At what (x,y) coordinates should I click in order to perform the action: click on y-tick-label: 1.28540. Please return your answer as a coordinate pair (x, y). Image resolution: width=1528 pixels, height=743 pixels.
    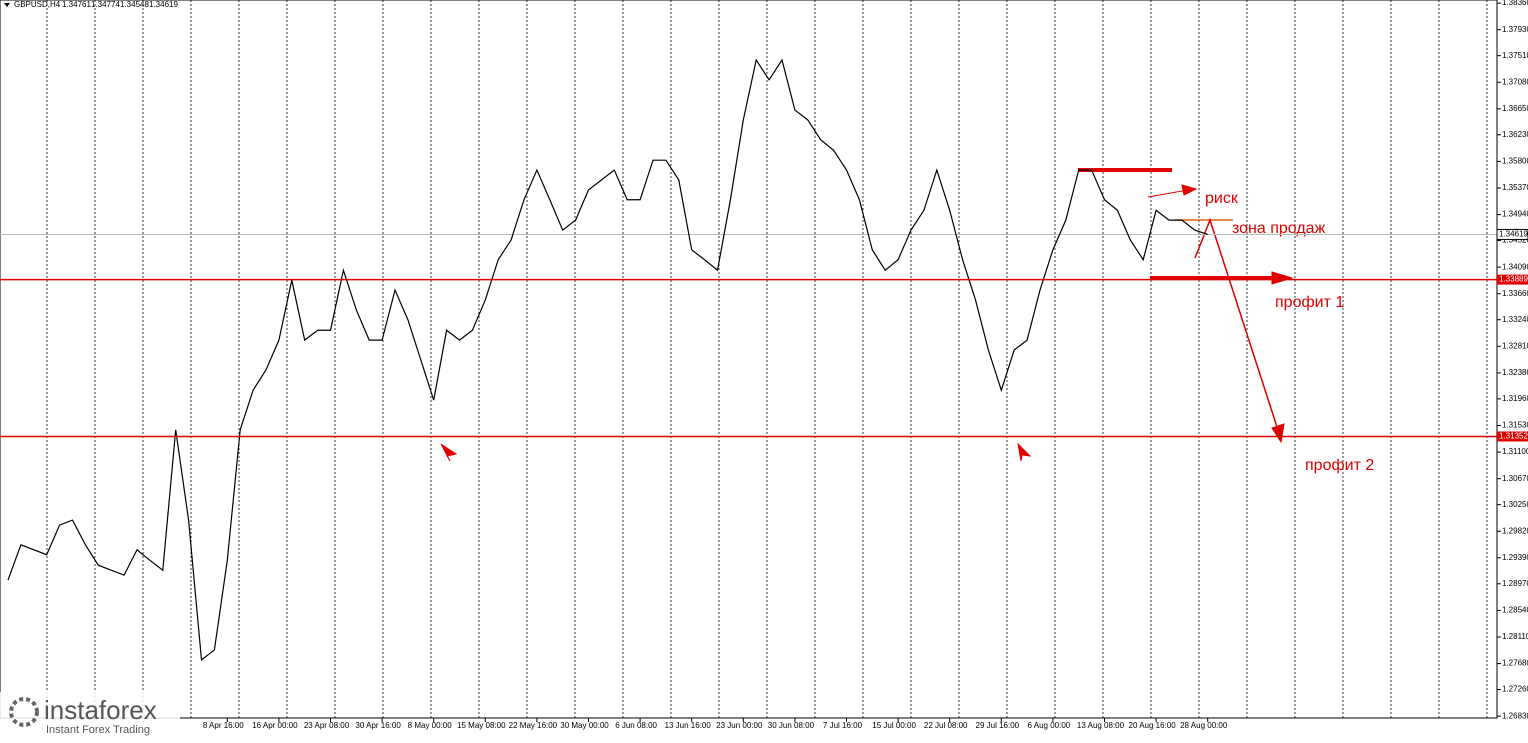
    Looking at the image, I should click on (1515, 610).